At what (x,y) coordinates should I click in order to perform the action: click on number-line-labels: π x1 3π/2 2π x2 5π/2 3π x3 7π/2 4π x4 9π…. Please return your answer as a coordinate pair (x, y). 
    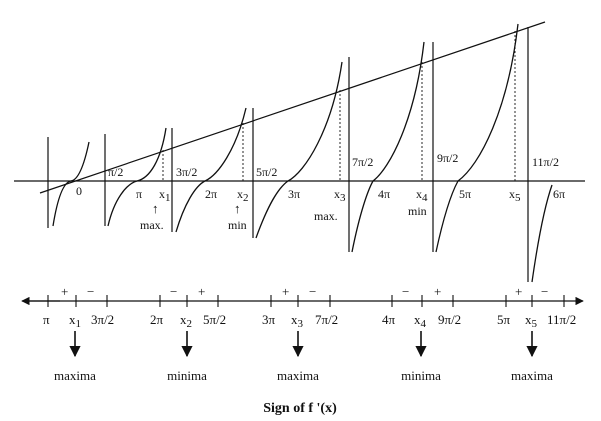
    Looking at the image, I should click on (309, 321).